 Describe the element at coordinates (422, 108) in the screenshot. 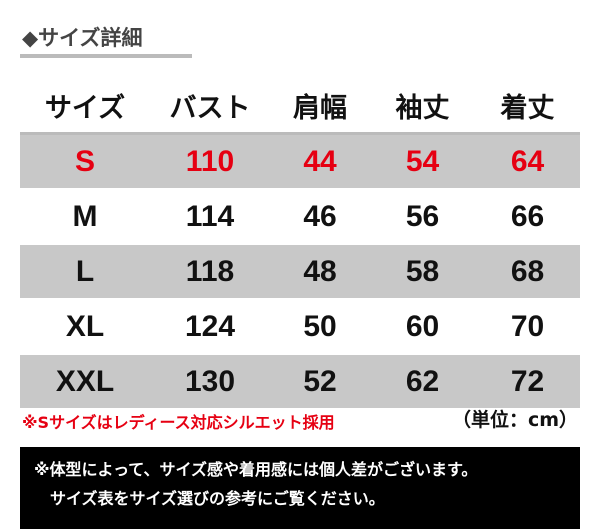

I see `header-sleeve: 袖丈` at that location.